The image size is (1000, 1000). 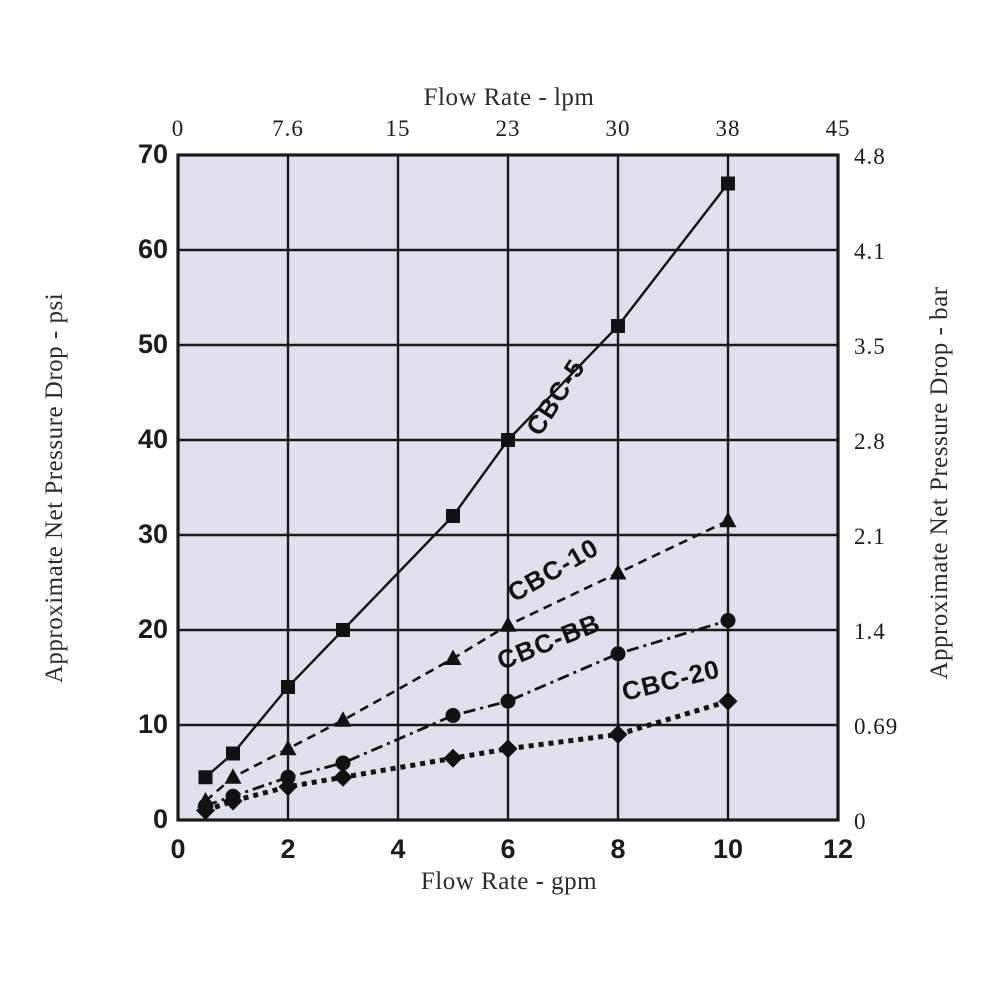 I want to click on y-right-tick-2.8: 2.8, so click(x=870, y=441).